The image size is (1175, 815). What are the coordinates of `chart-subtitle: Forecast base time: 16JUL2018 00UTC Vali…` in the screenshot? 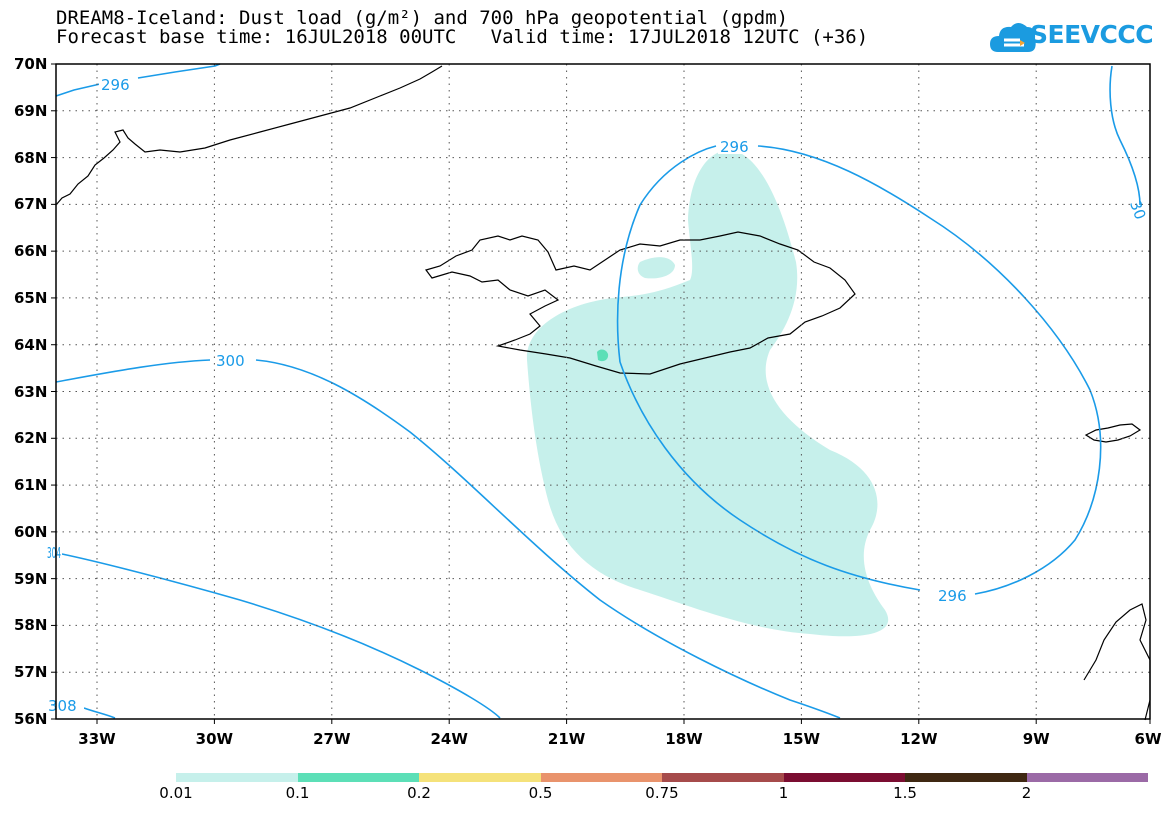 It's located at (462, 37).